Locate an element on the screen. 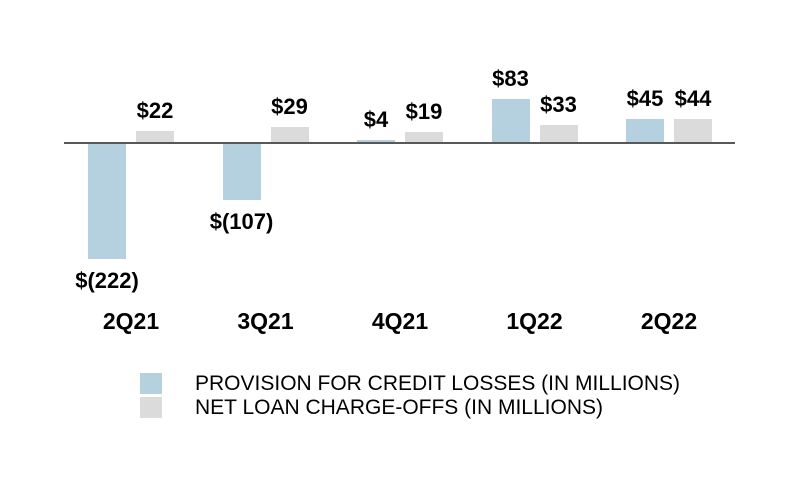 The image size is (800, 492). value-label-provision-2Q22: $45 is located at coordinates (645, 98).